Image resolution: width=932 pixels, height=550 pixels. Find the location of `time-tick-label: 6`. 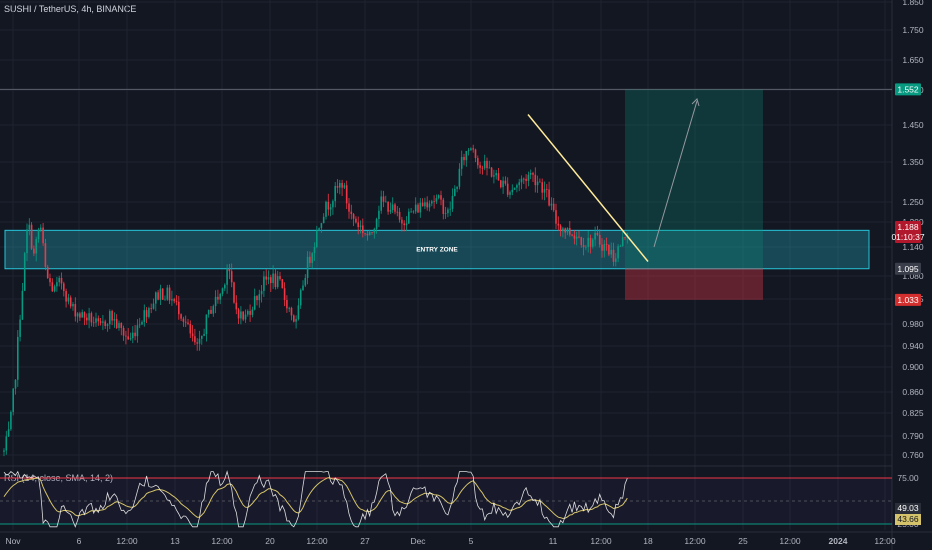

time-tick-label: 6 is located at coordinates (79, 541).